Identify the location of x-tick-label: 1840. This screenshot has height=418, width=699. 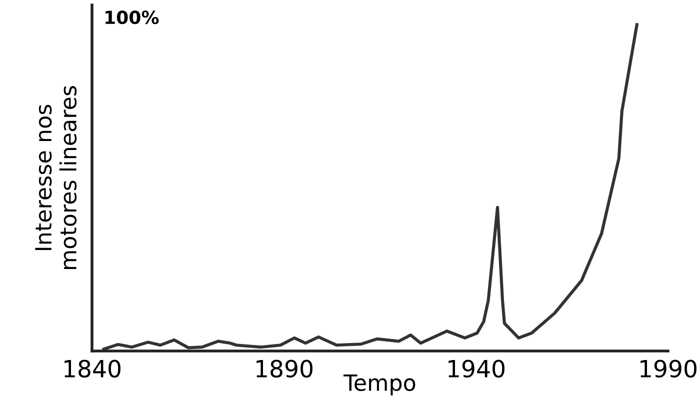
(92, 369).